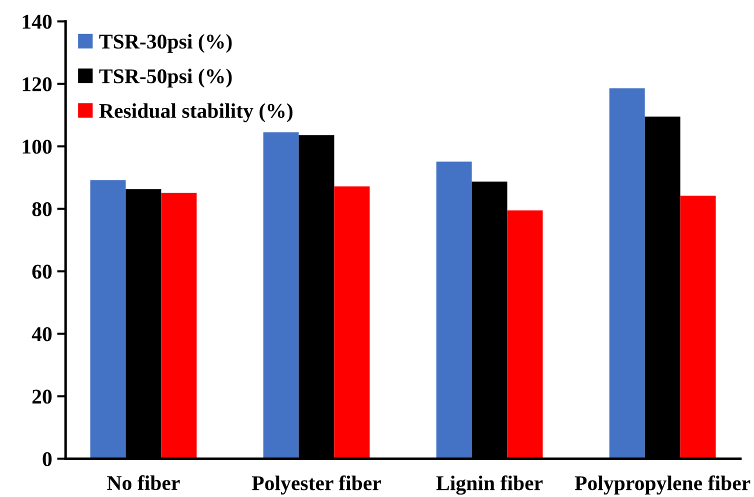 The width and height of the screenshot is (754, 497). Describe the element at coordinates (37, 147) in the screenshot. I see `y-tick-label: 100` at that location.